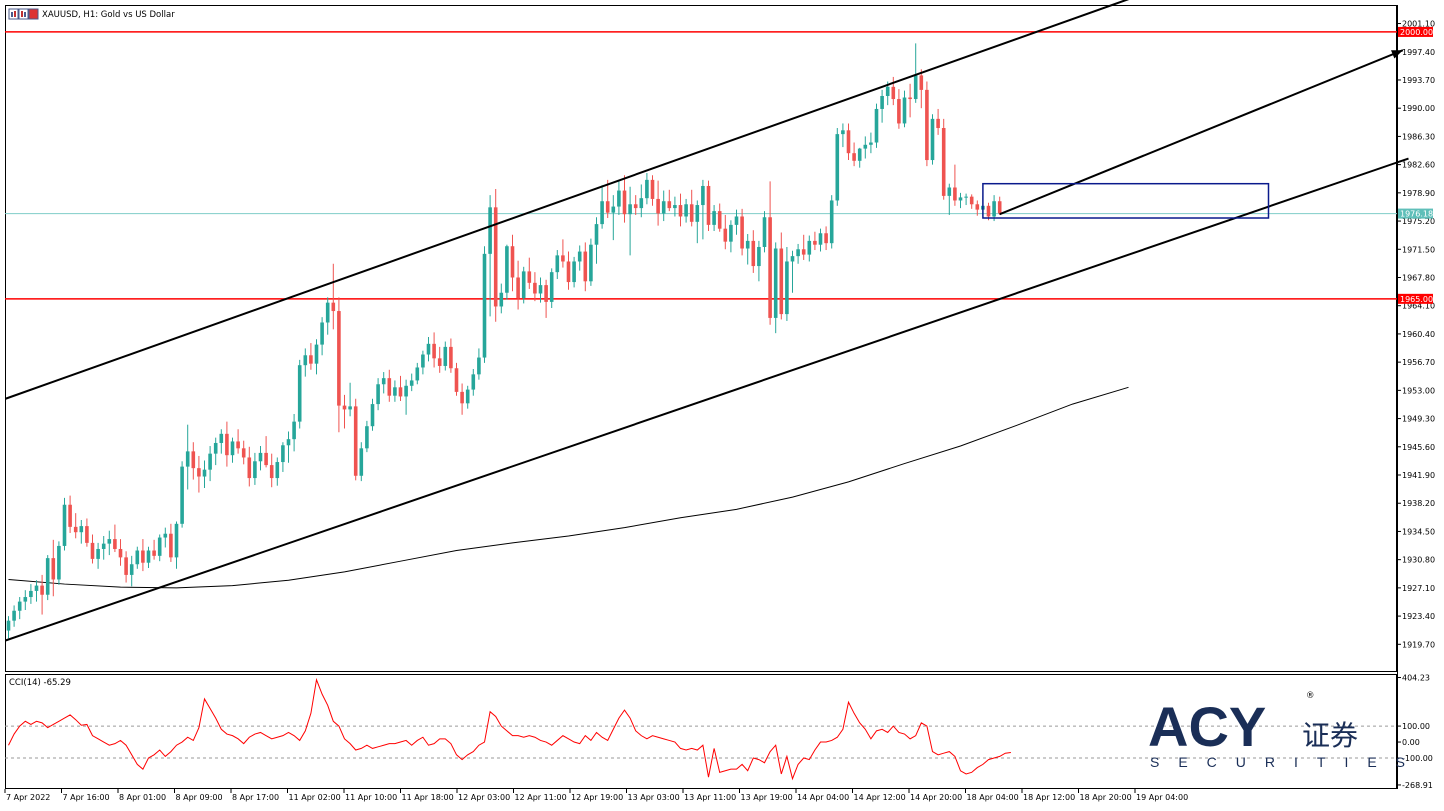 This screenshot has height=811, width=1444. What do you see at coordinates (371, 797) in the screenshot?
I see `x-tick-label: 11 Apr 10:00` at bounding box center [371, 797].